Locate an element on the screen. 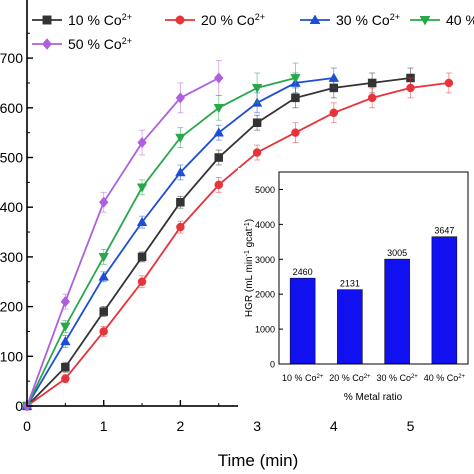 The height and width of the screenshot is (474, 474). inset-y-tick-label: 3000 is located at coordinates (265, 260).